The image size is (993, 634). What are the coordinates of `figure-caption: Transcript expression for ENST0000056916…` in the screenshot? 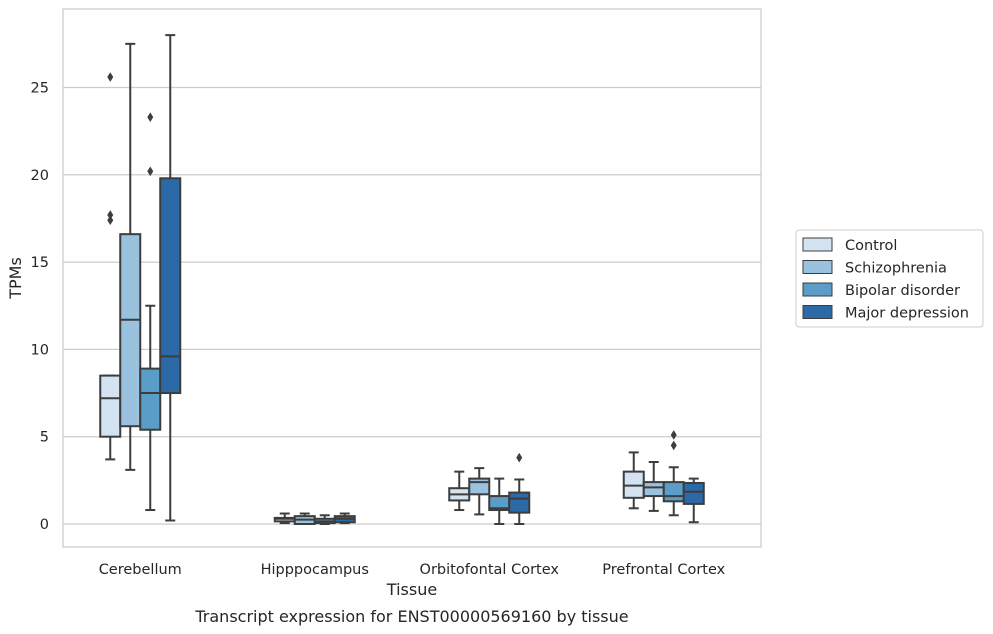 It's located at (411, 616).